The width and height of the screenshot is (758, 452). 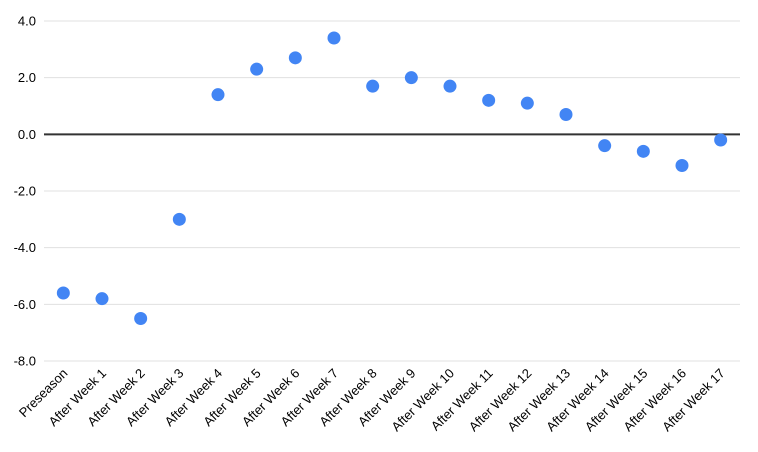 I want to click on y-axis-tick-label: -2.0, so click(x=25, y=191).